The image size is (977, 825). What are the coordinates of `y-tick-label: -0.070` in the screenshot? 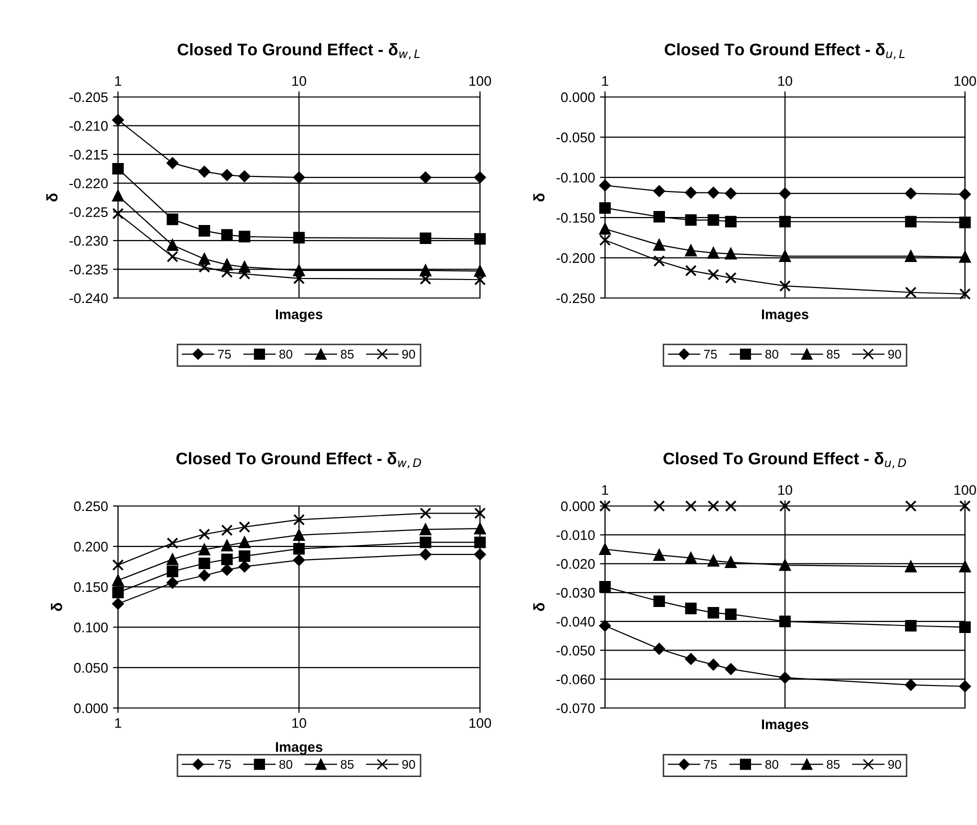 It's located at (575, 708).